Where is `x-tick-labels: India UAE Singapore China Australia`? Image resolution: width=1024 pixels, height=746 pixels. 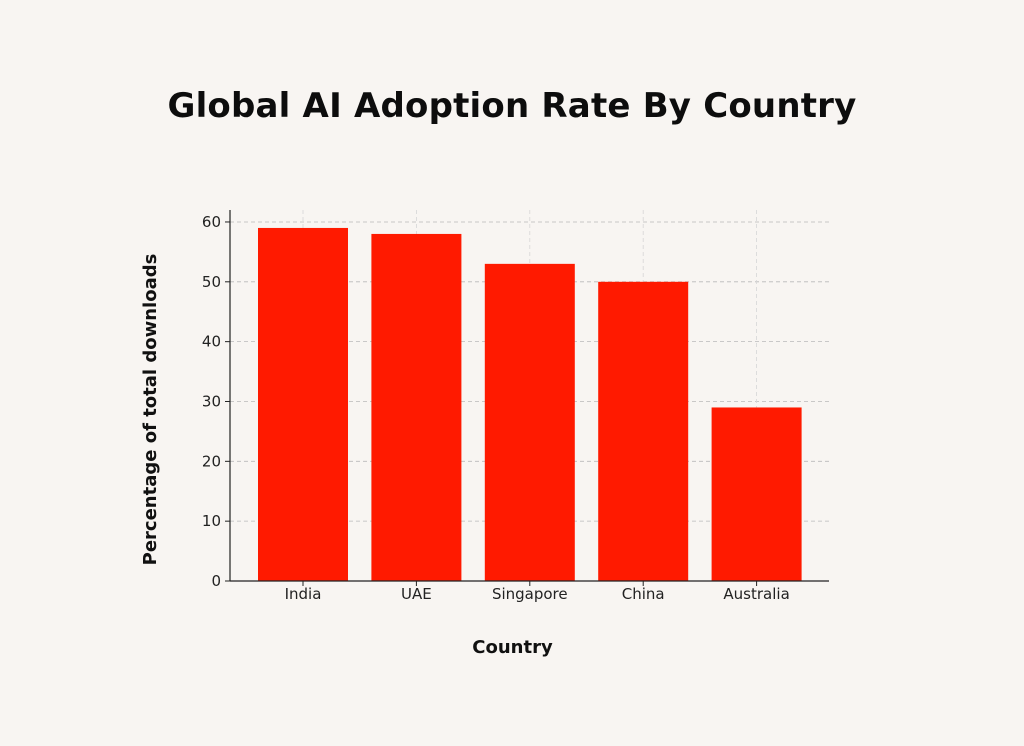
x-tick-labels: India UAE Singapore China Australia is located at coordinates (537, 592).